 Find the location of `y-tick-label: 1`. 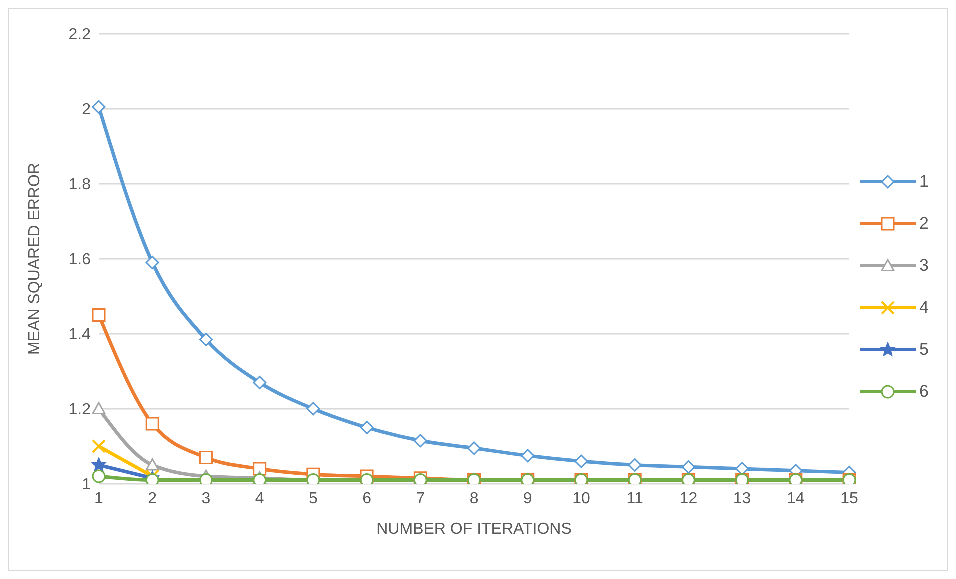

y-tick-label: 1 is located at coordinates (87, 485).